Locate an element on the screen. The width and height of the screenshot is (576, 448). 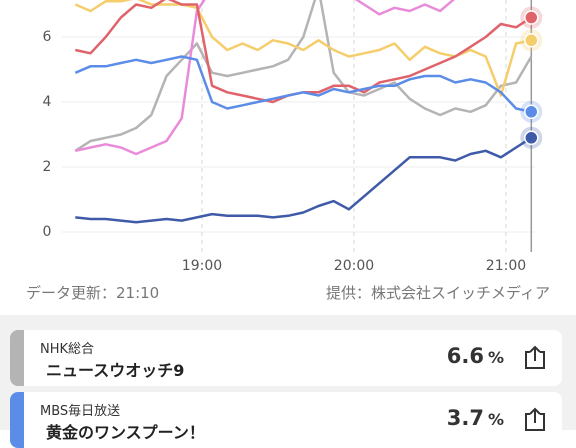
program-card: MBS毎日放送黄金のワンスプーン！ 3.7% is located at coordinates (286, 420).